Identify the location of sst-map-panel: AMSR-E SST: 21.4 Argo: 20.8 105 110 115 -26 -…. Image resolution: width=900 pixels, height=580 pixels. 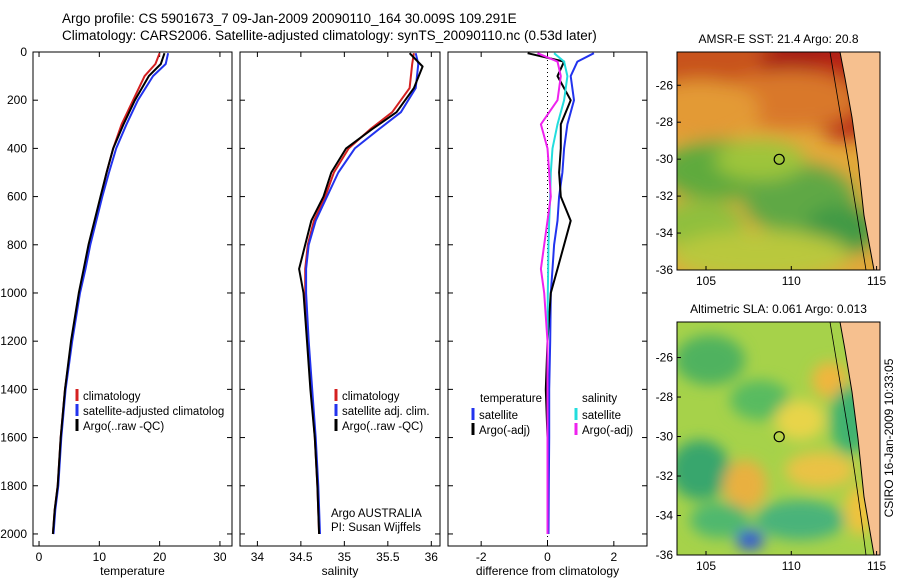
(771, 160).